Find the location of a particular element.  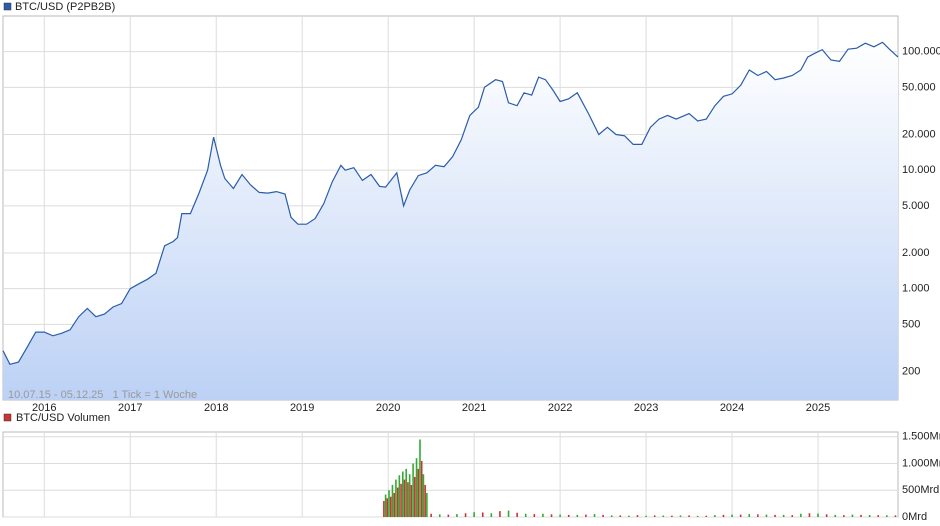

y-tick-label: 5.000 is located at coordinates (916, 206).